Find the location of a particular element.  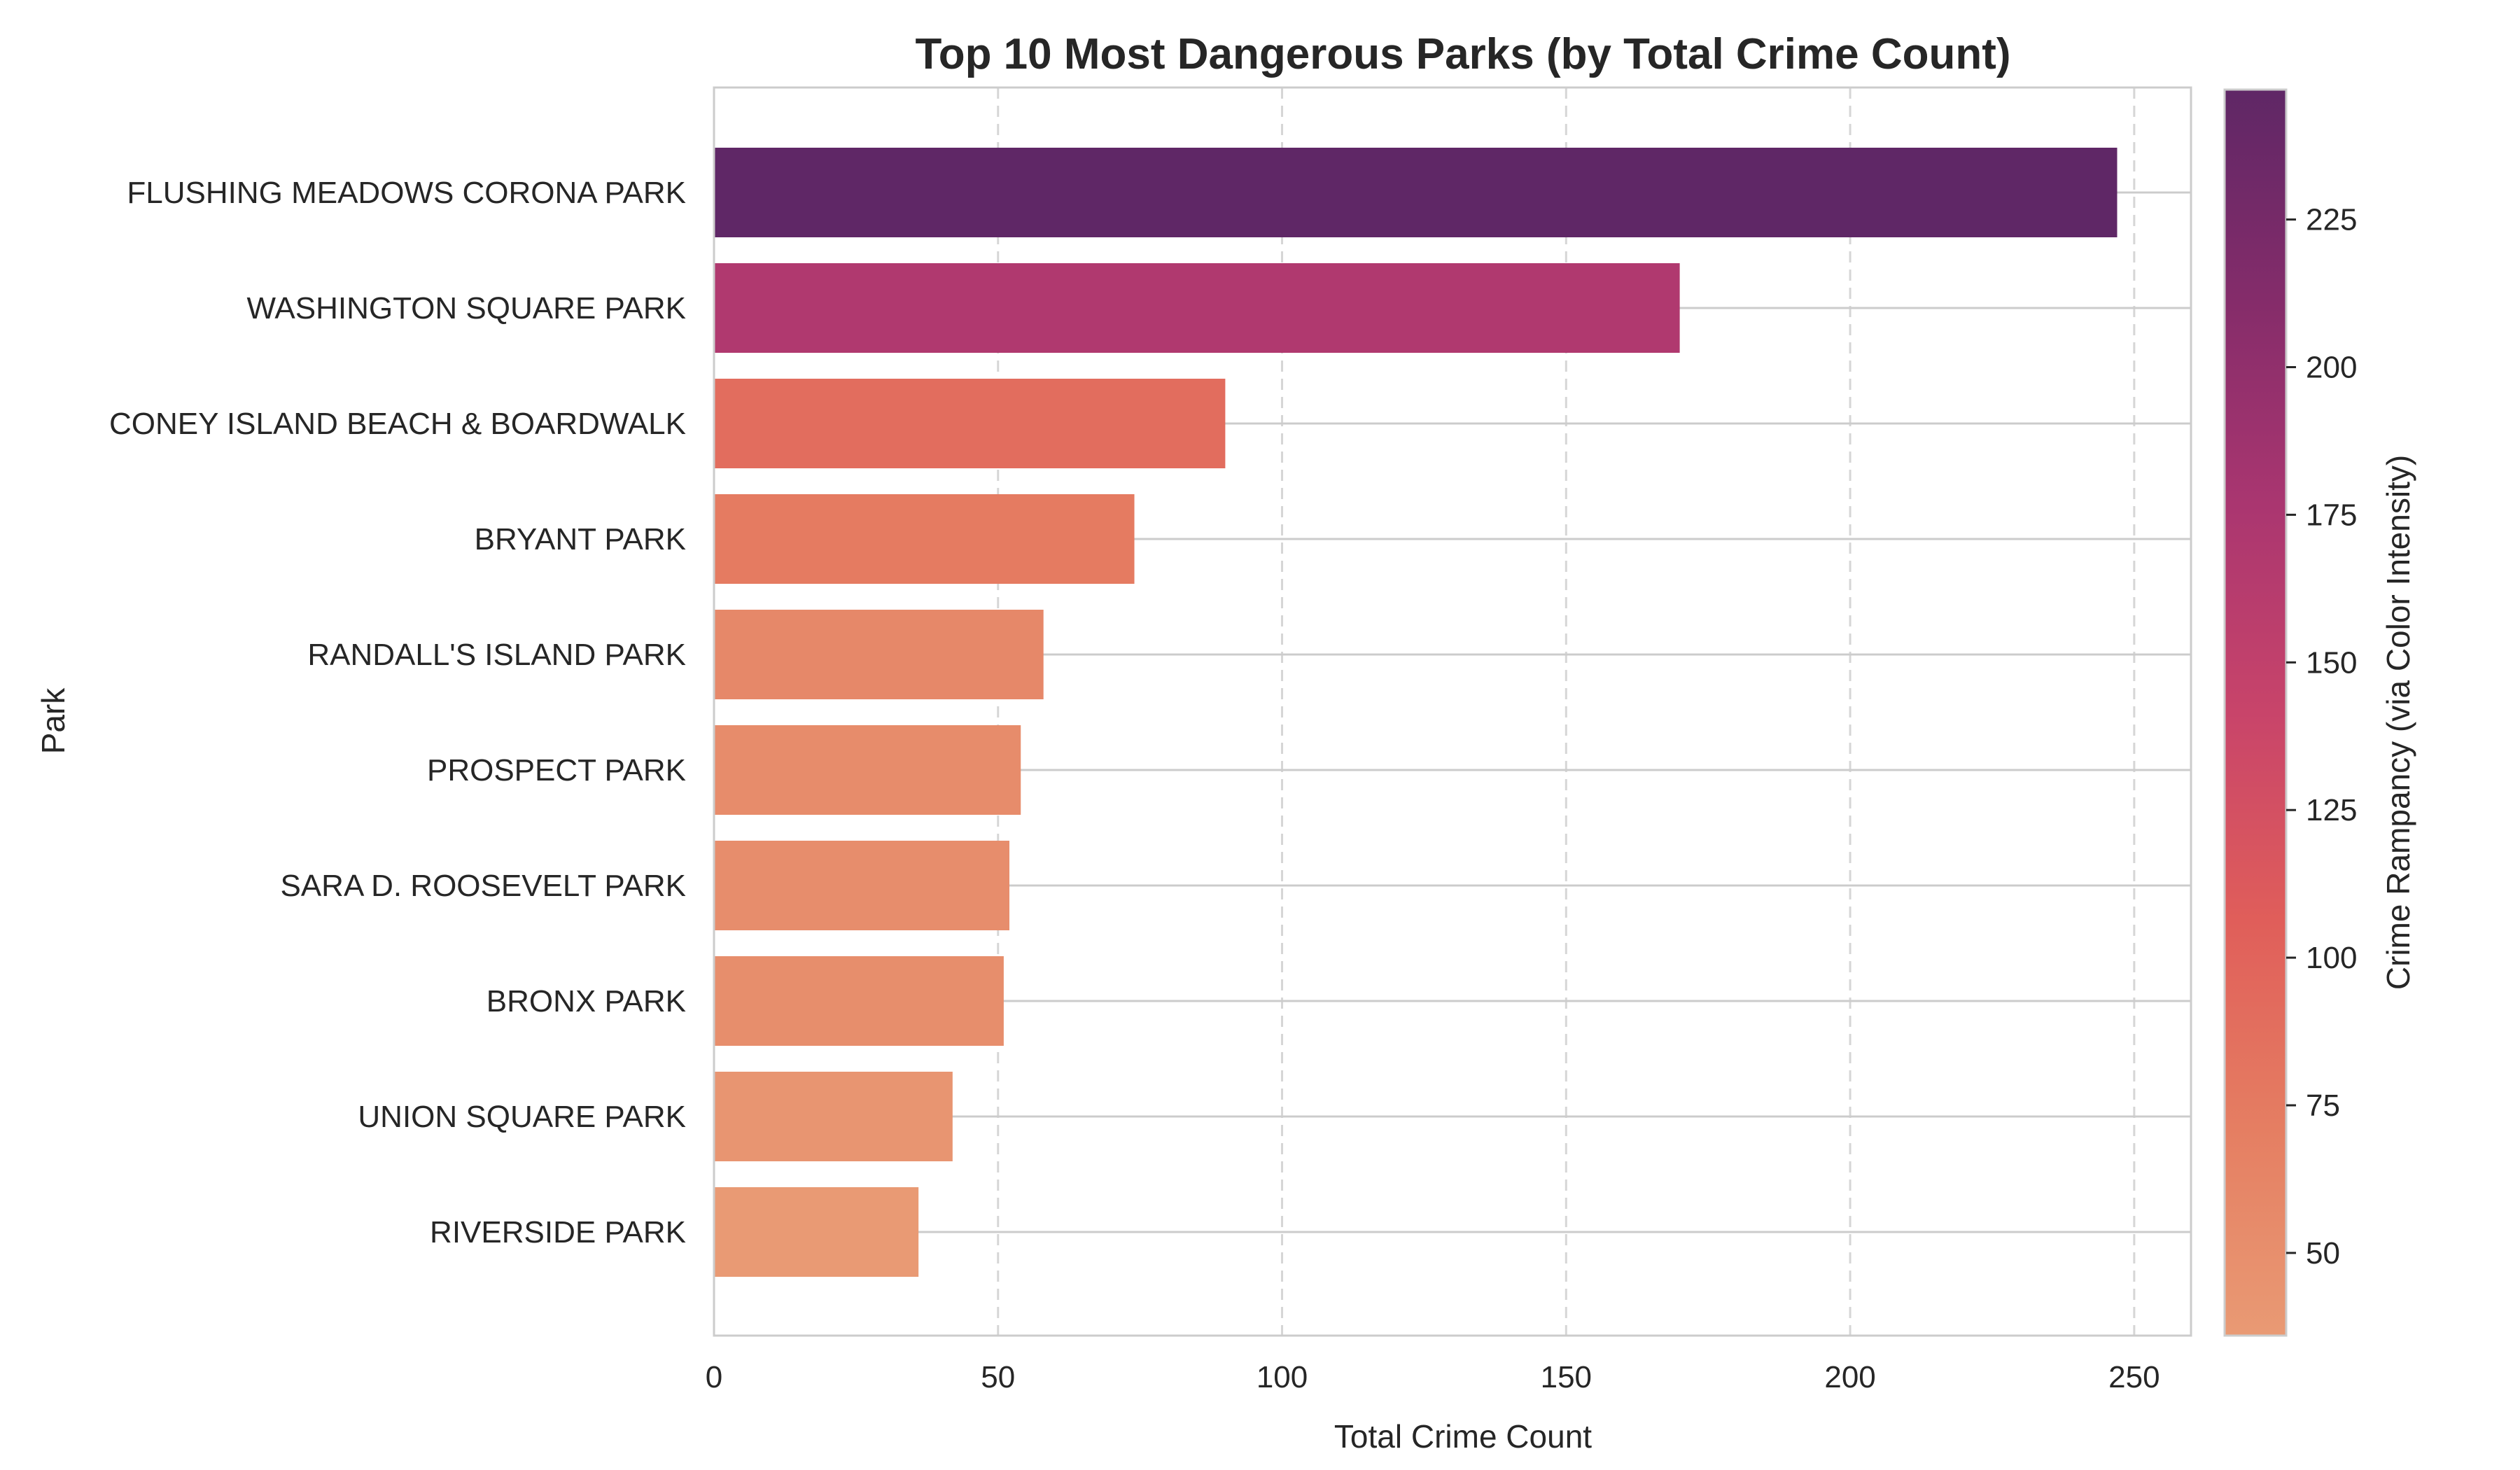

colorbar-tick-label: 150 is located at coordinates (2331, 662).